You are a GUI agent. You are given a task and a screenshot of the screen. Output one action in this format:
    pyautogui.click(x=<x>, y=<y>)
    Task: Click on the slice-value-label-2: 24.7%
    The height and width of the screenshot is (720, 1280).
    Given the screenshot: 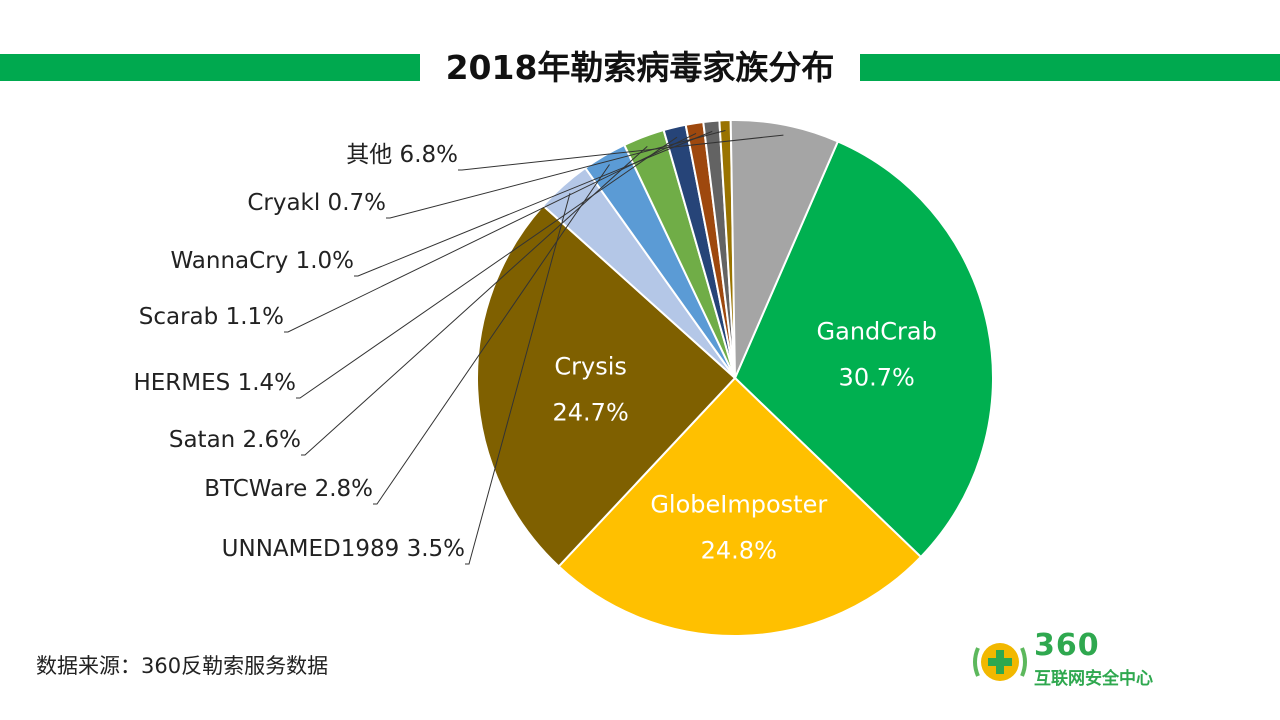 What is the action you would take?
    pyautogui.click(x=591, y=412)
    